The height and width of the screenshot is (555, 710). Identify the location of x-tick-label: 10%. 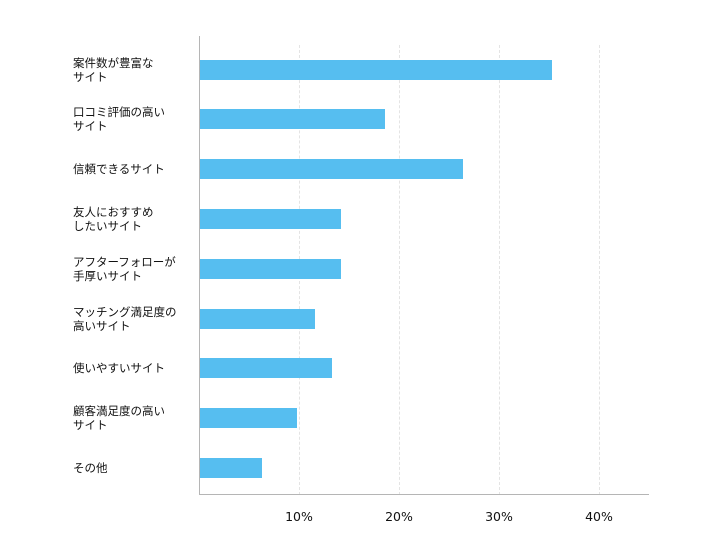
(299, 516).